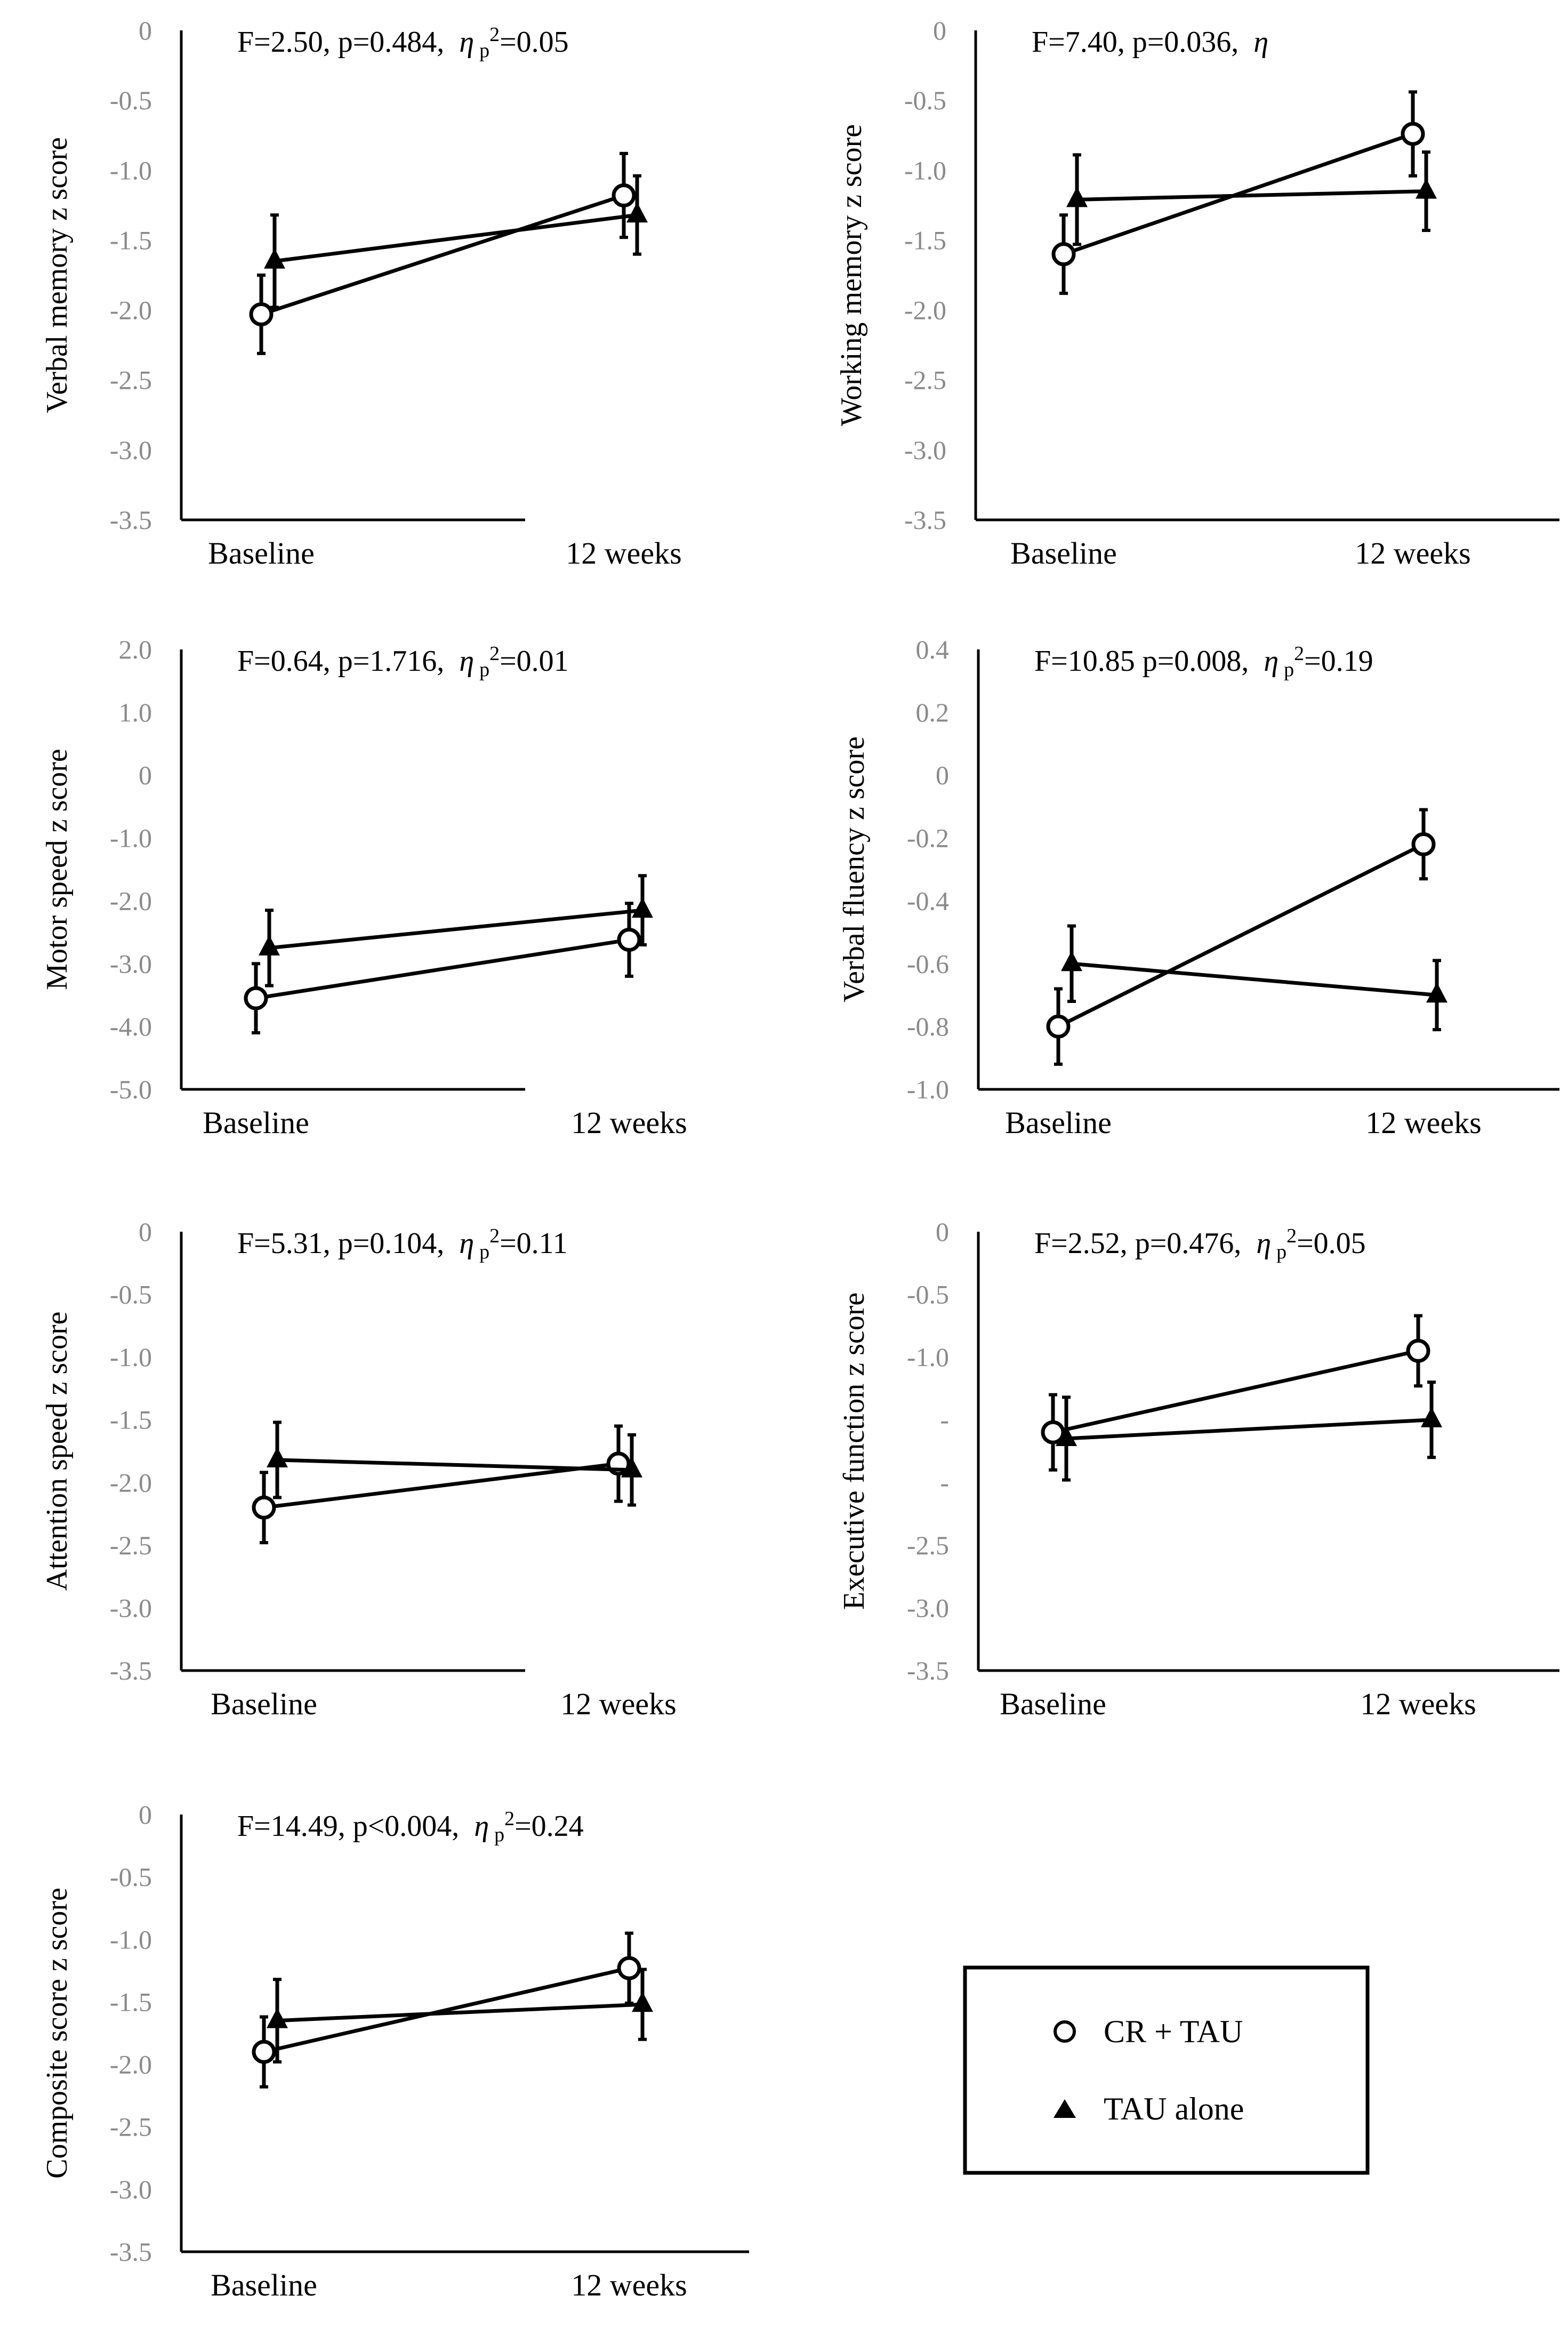 This screenshot has width=1568, height=2336. I want to click on legend-box, so click(1166, 2070).